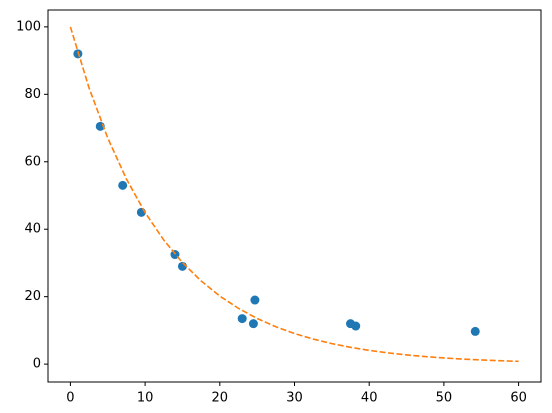  Describe the element at coordinates (70, 398) in the screenshot. I see `x-tick-label: 0` at that location.